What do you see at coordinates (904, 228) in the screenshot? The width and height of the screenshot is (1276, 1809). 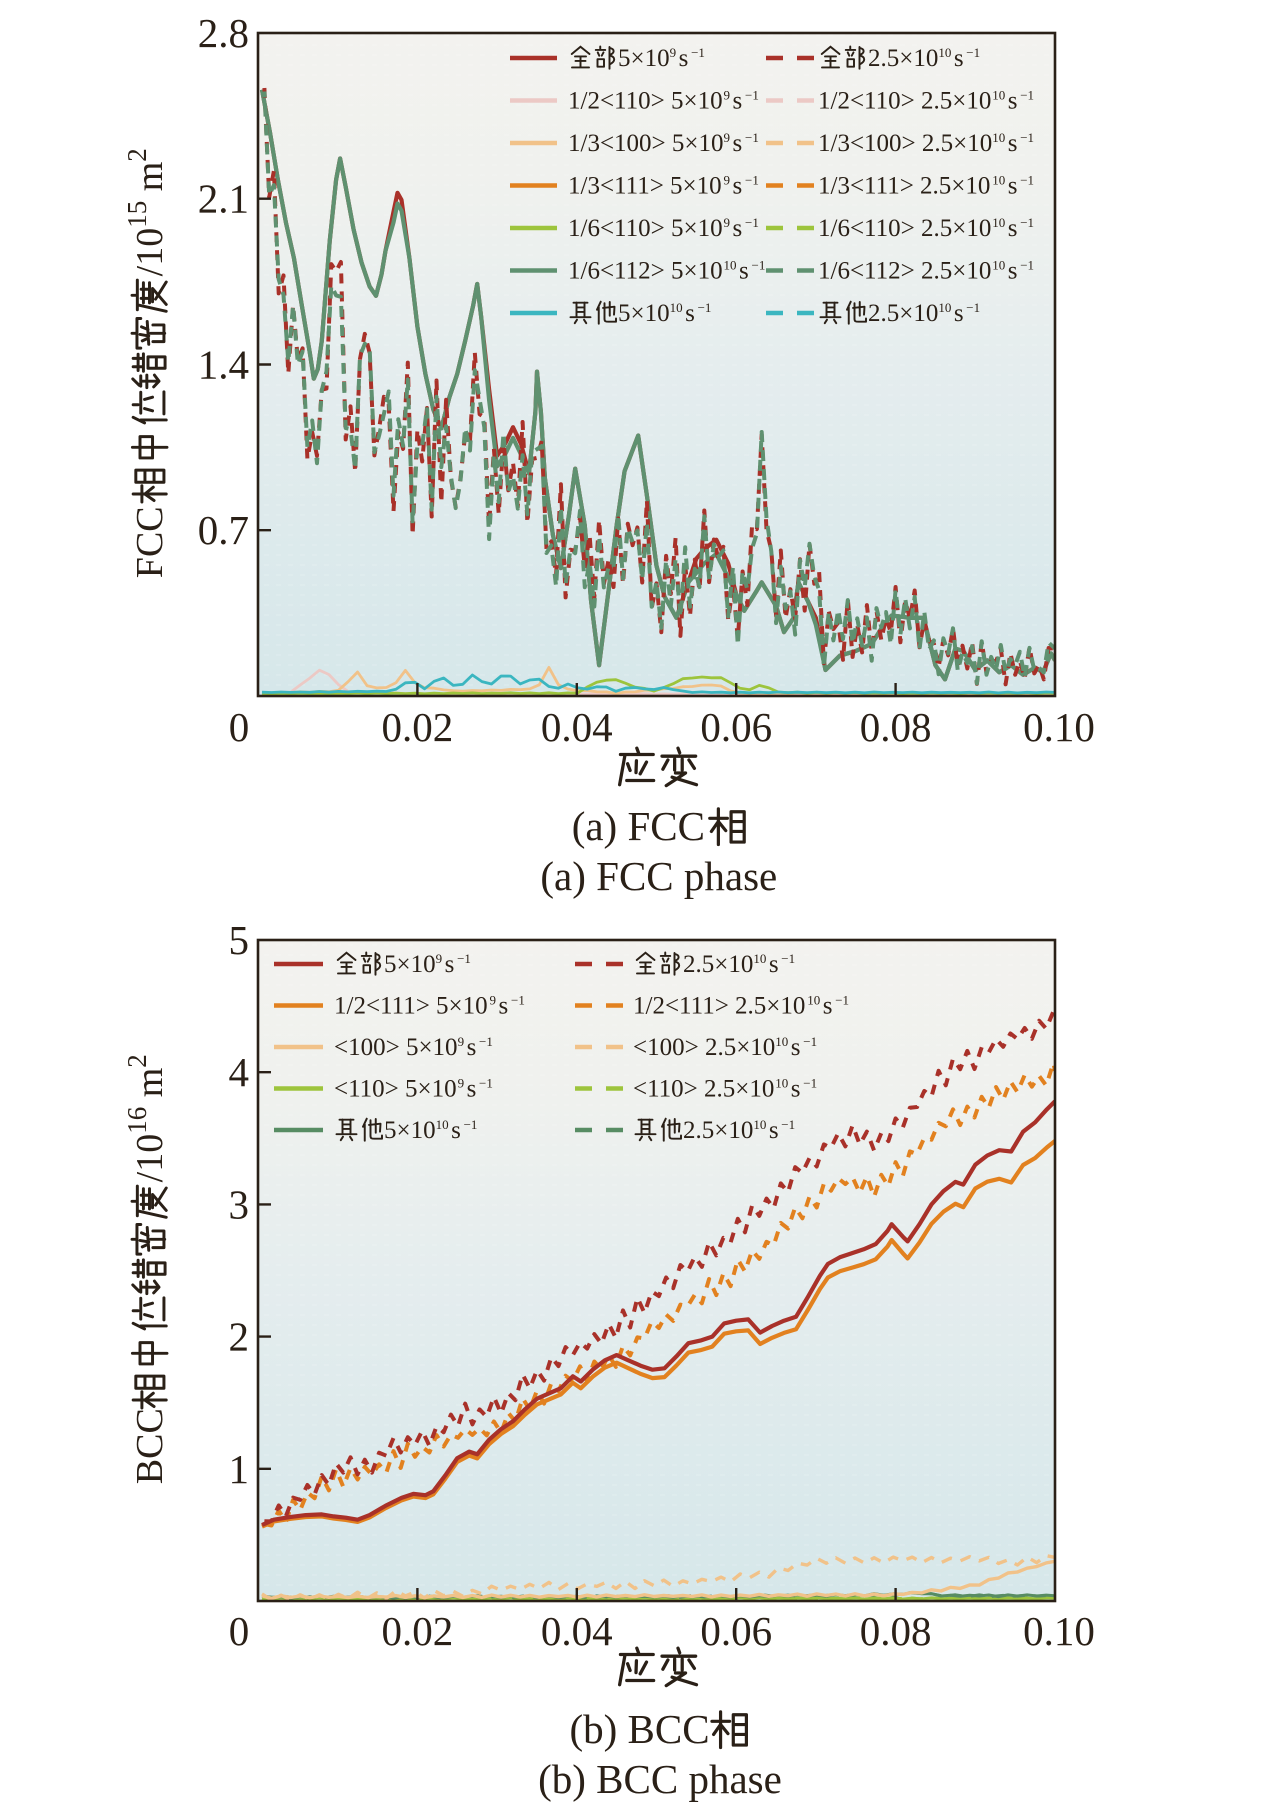 I see `svg-text: 1/6<110> 2.5×10` at bounding box center [904, 228].